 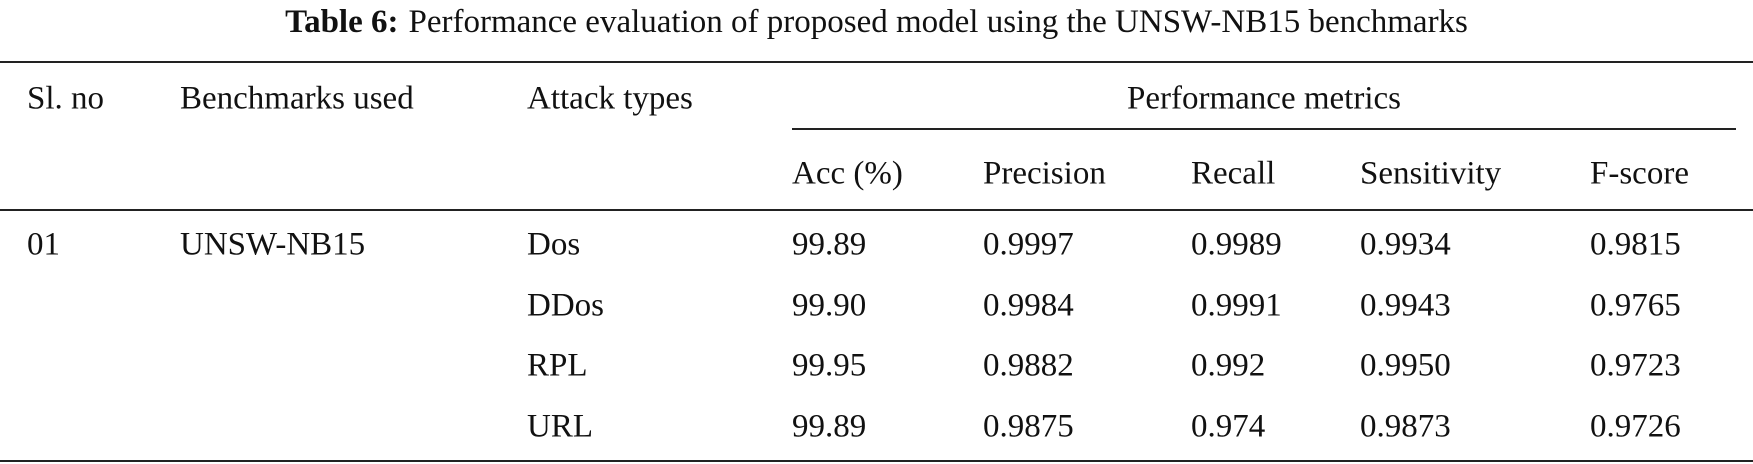 I want to click on top-rule, so click(x=876, y=62).